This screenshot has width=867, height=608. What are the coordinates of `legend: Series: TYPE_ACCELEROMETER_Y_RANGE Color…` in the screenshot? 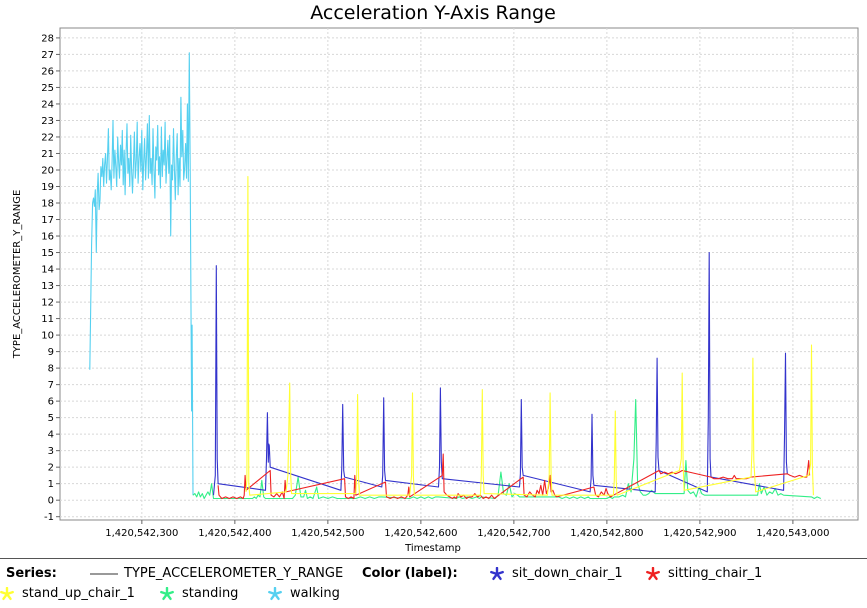 It's located at (433, 583).